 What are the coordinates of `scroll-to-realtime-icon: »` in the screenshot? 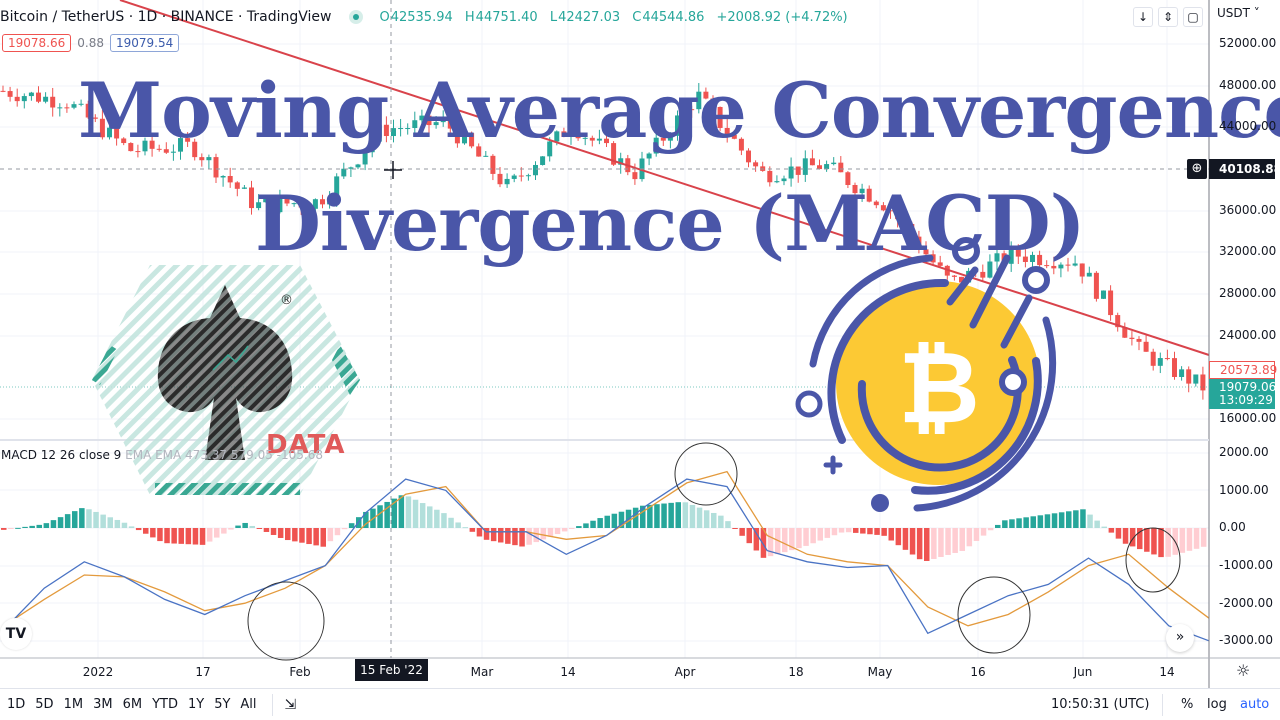 It's located at (1180, 638).